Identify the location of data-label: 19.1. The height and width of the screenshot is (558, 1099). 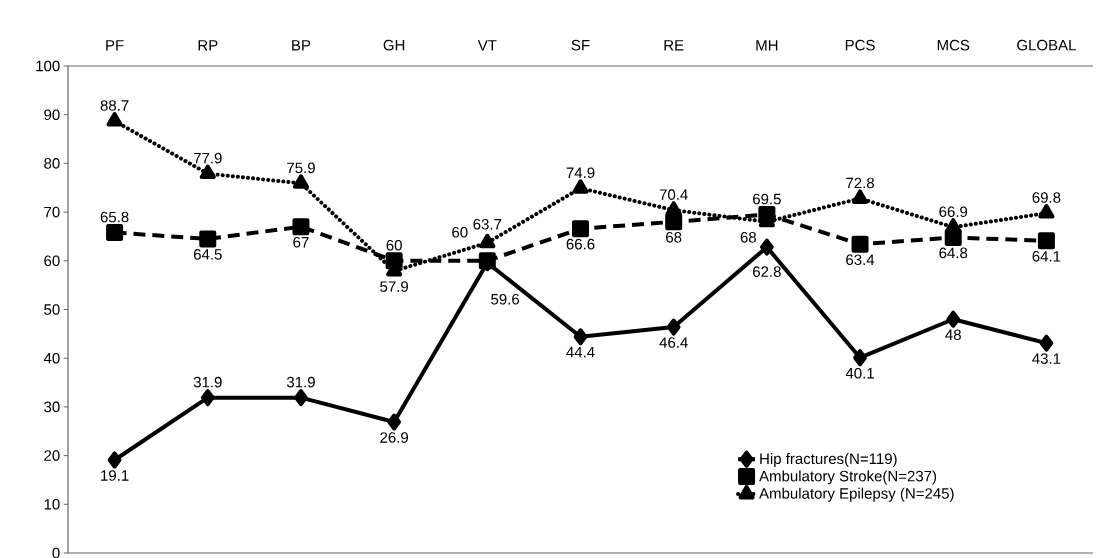
(115, 475).